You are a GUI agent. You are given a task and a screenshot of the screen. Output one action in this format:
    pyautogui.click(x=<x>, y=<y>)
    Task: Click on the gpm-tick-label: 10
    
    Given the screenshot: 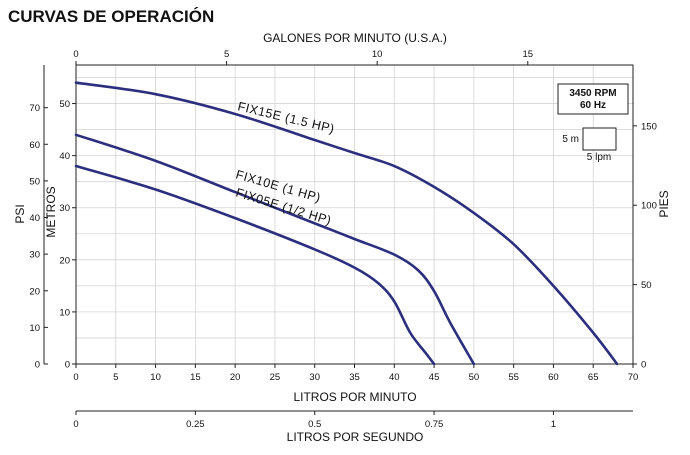 What is the action you would take?
    pyautogui.click(x=377, y=54)
    